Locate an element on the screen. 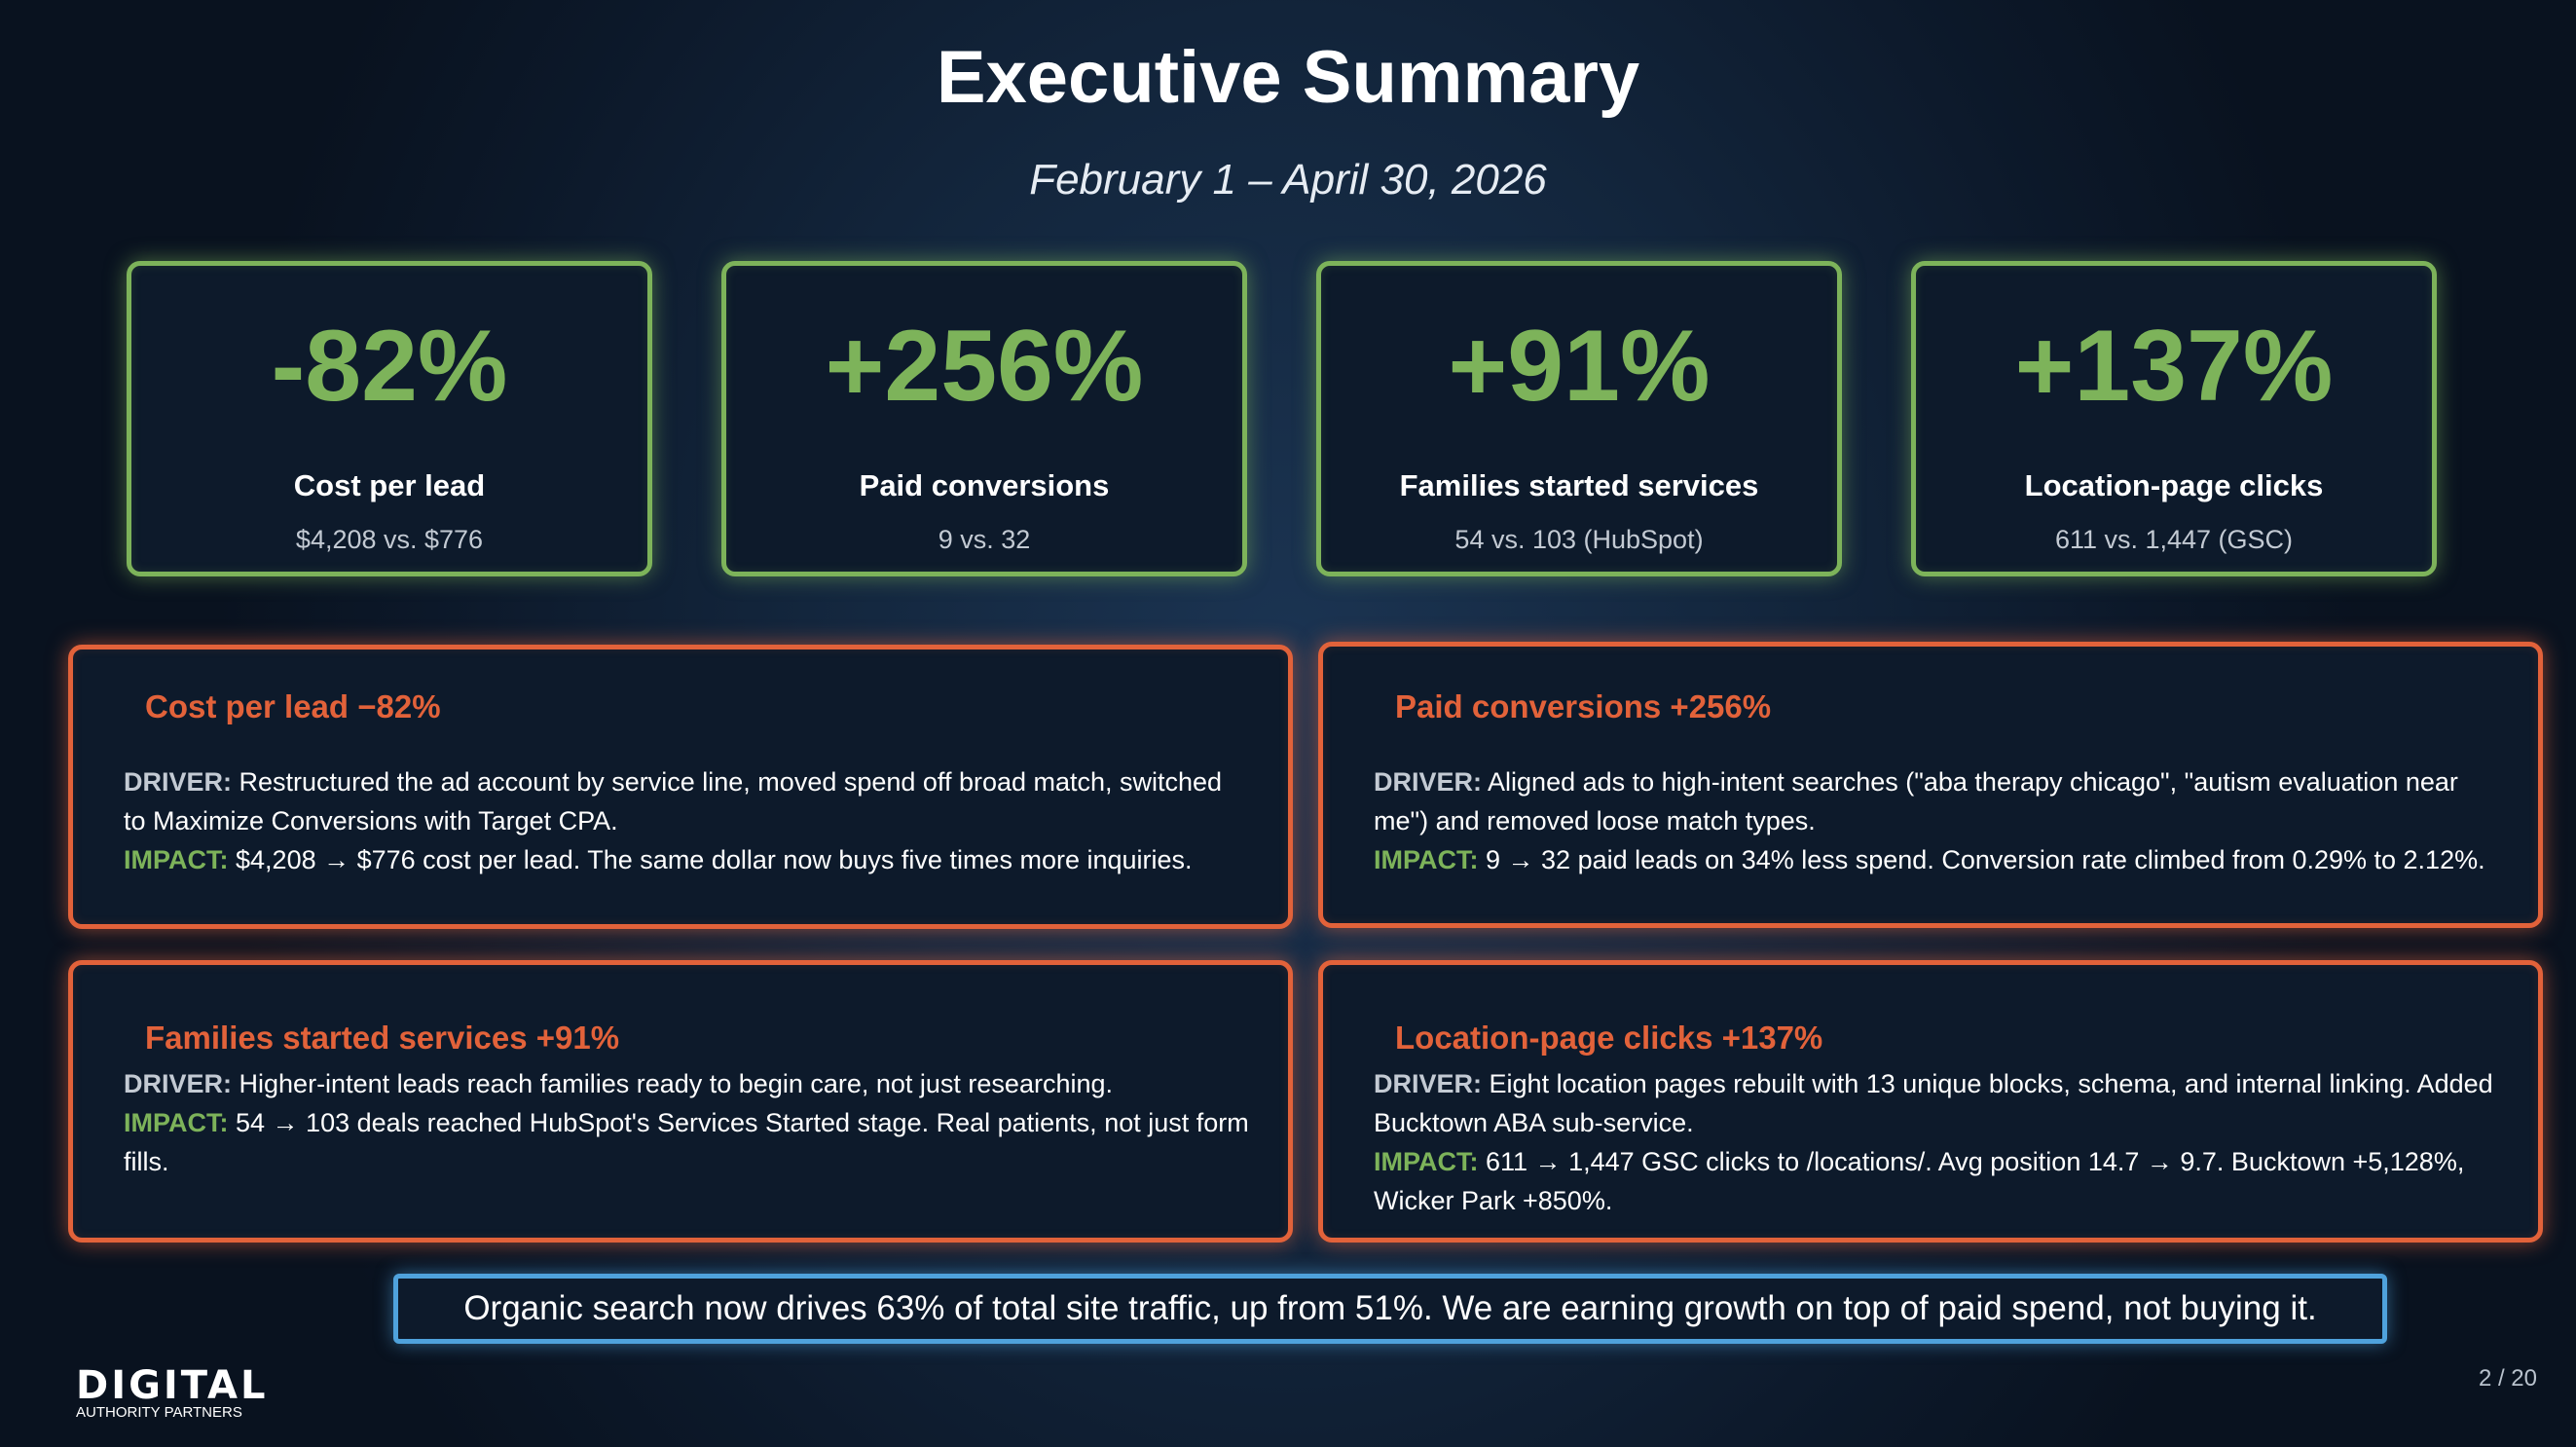 Image resolution: width=2576 pixels, height=1447 pixels. kpi-detail: 9 vs. 32 is located at coordinates (984, 539).